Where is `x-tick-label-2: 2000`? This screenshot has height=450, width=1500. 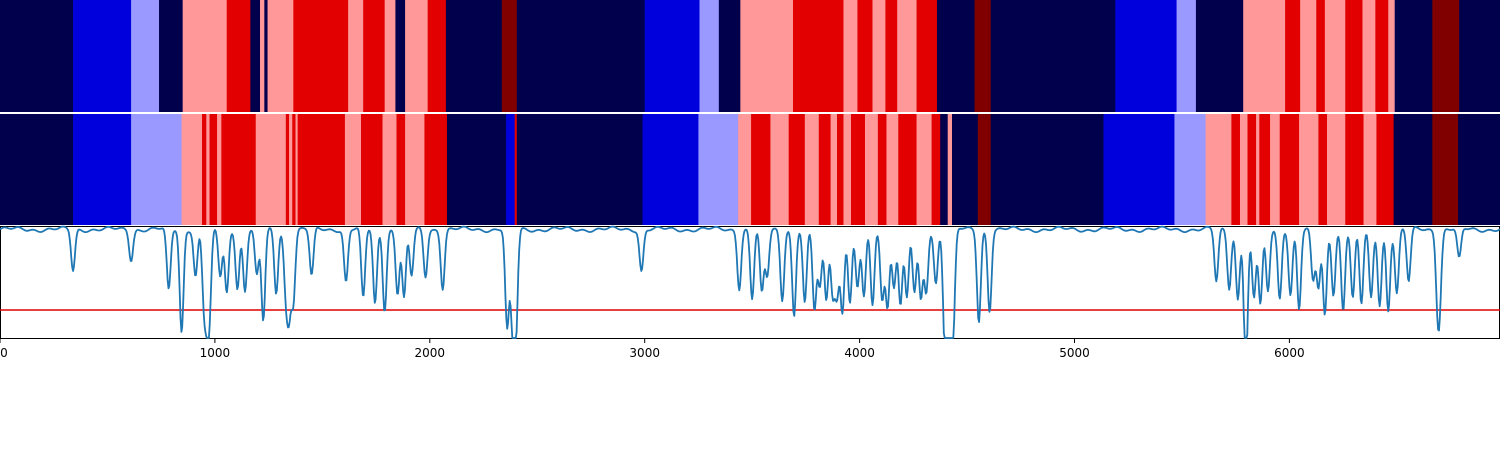
x-tick-label-2: 2000 is located at coordinates (430, 353).